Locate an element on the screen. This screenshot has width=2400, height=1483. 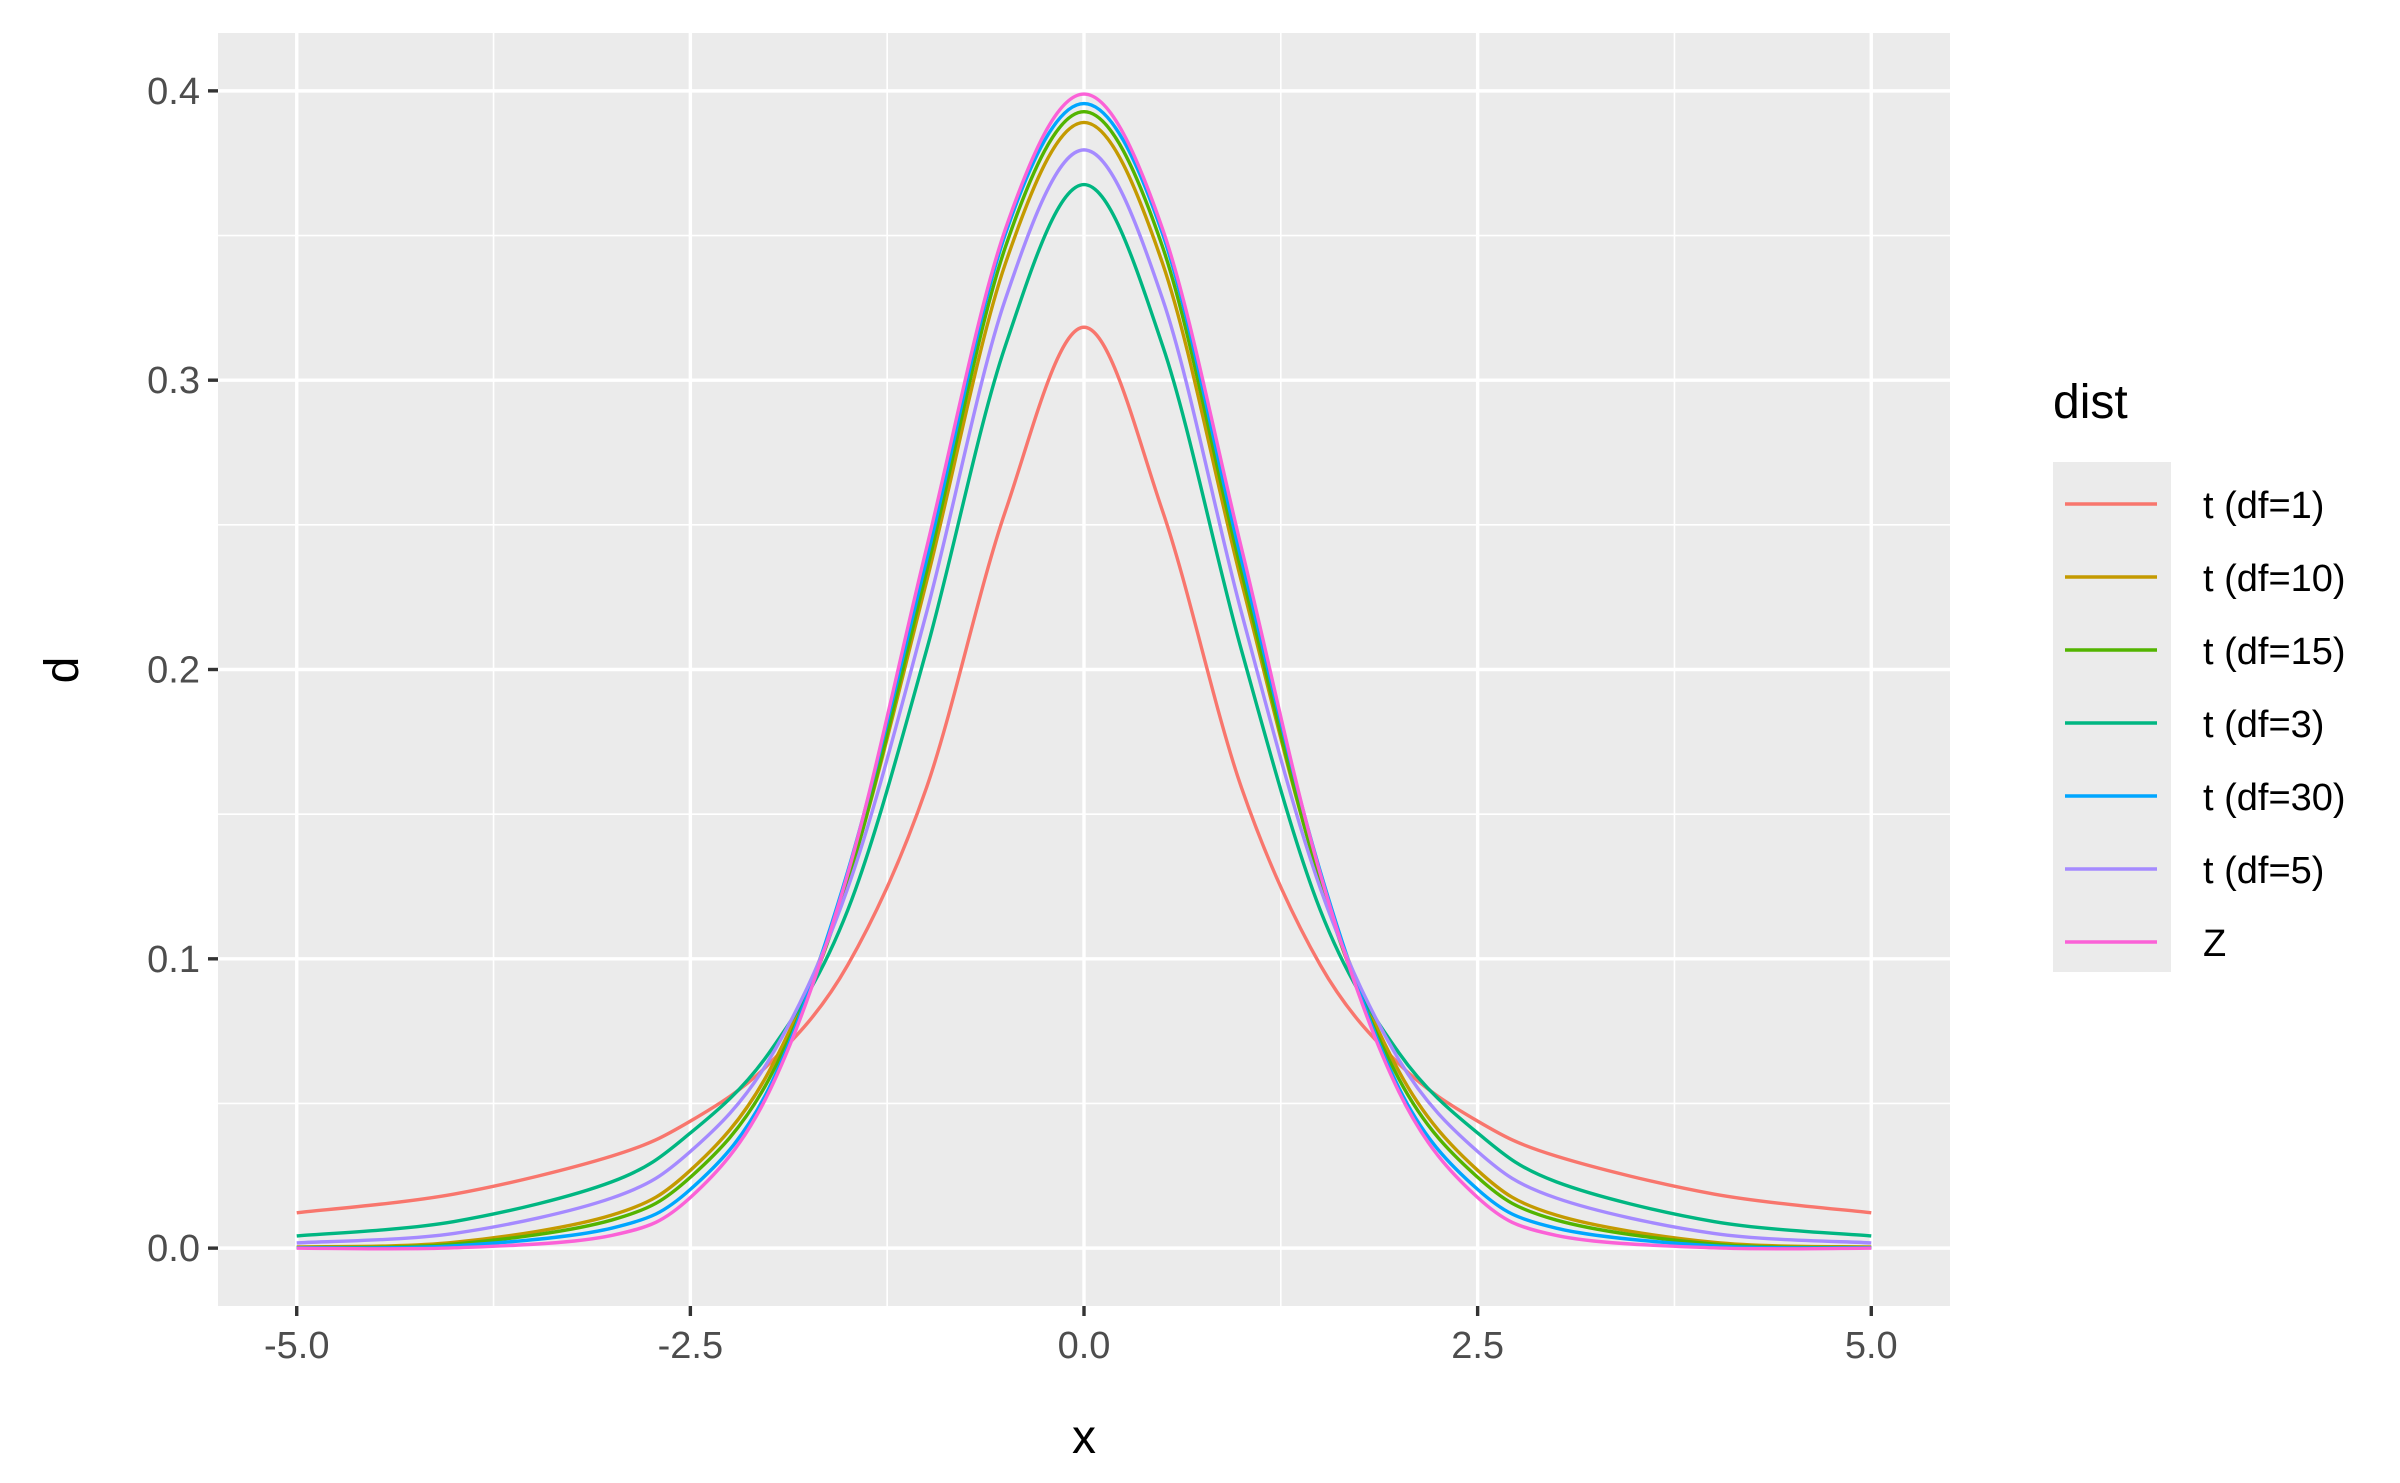
legend-label-3: t (df=3) is located at coordinates (2263, 725).